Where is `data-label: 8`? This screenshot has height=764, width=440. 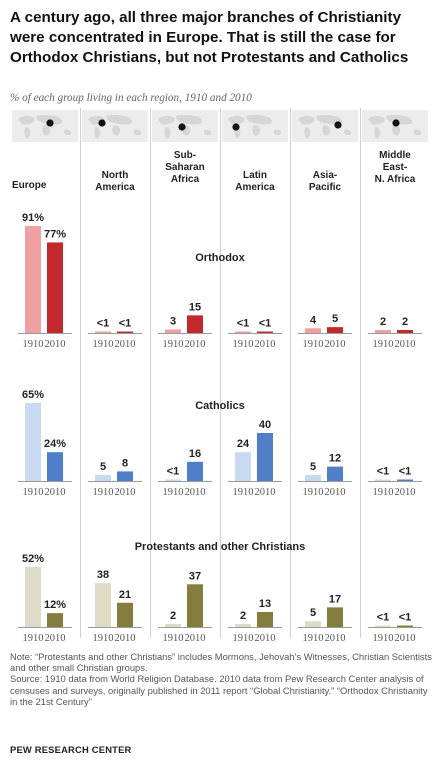 data-label: 8 is located at coordinates (125, 463).